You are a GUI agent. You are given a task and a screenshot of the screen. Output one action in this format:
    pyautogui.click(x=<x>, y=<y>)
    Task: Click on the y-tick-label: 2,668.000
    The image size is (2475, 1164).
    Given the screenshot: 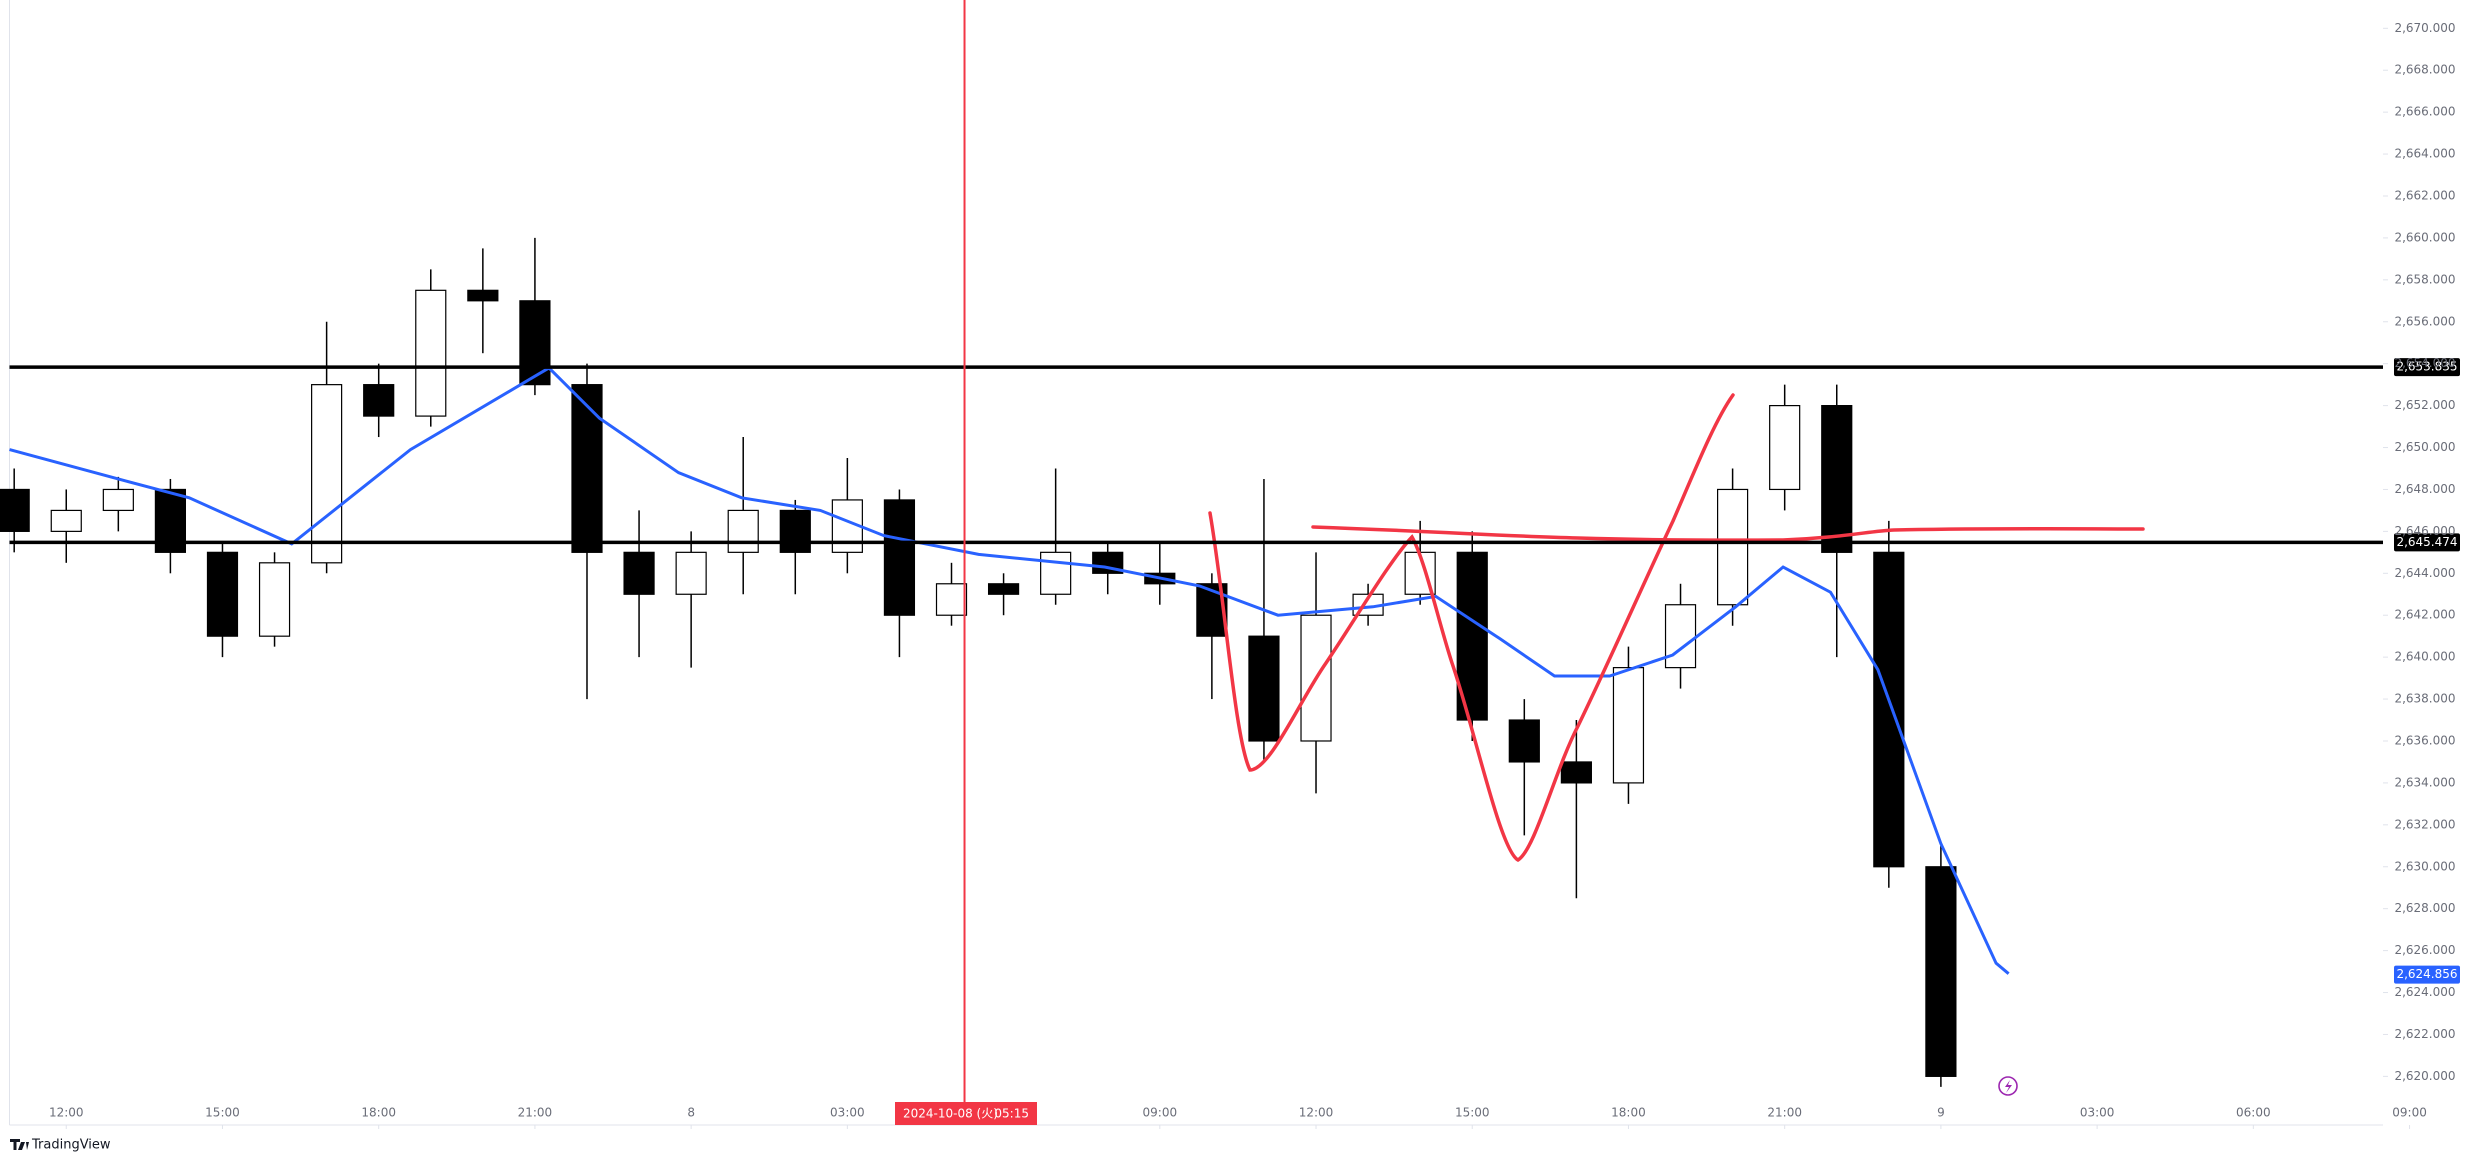 What is the action you would take?
    pyautogui.click(x=2424, y=70)
    